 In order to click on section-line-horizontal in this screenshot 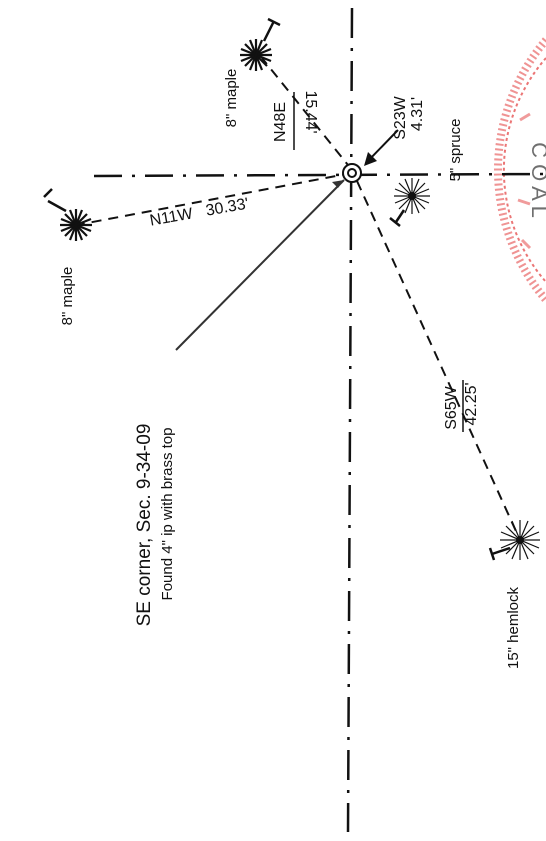, I will do `click(319, 175)`.